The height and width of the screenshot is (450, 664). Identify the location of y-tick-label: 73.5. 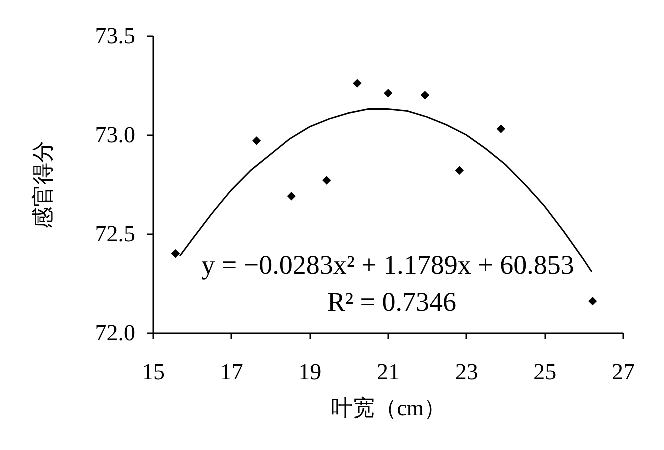
(115, 36).